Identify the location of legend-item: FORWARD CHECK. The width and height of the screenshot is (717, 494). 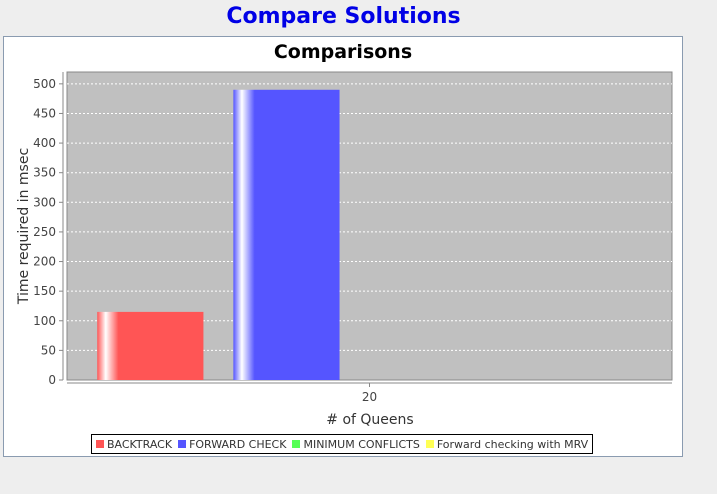
(232, 444).